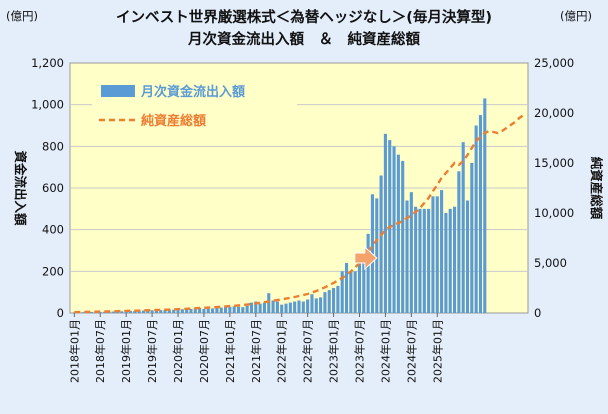  I want to click on y2-tick-label: 0, so click(537, 313).